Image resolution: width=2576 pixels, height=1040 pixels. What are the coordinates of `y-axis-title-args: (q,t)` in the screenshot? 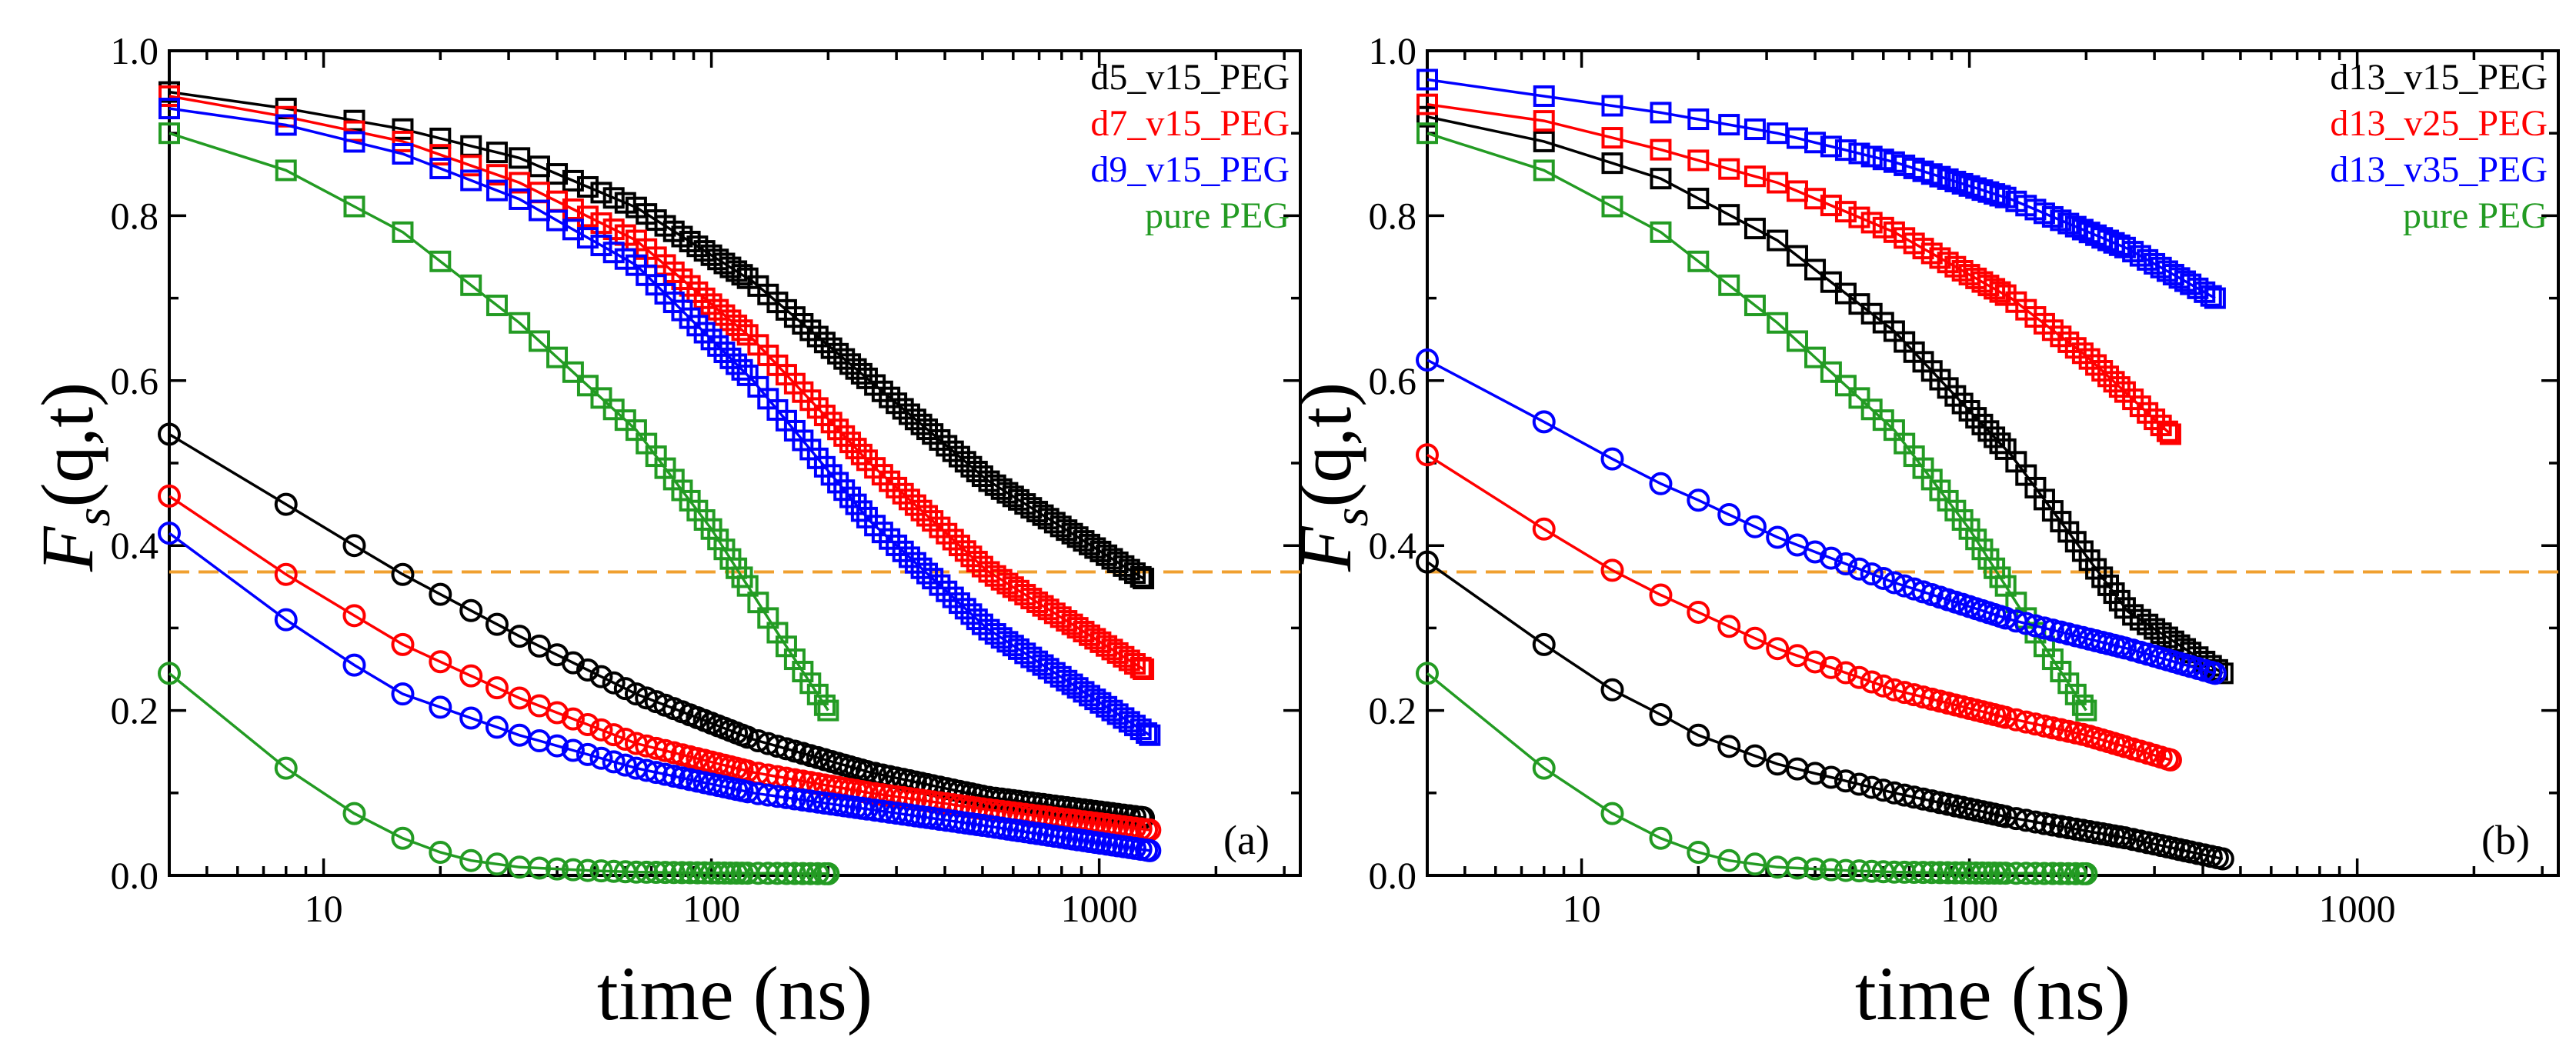 It's located at (67, 445).